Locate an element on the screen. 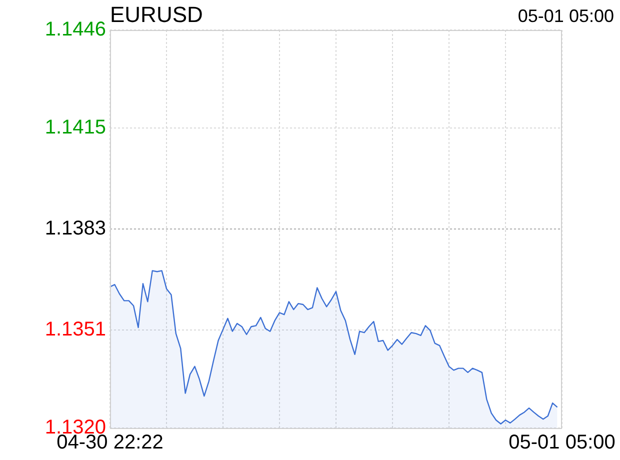 The width and height of the screenshot is (620, 460). y-tick-label: 1.1383 is located at coordinates (75, 229).